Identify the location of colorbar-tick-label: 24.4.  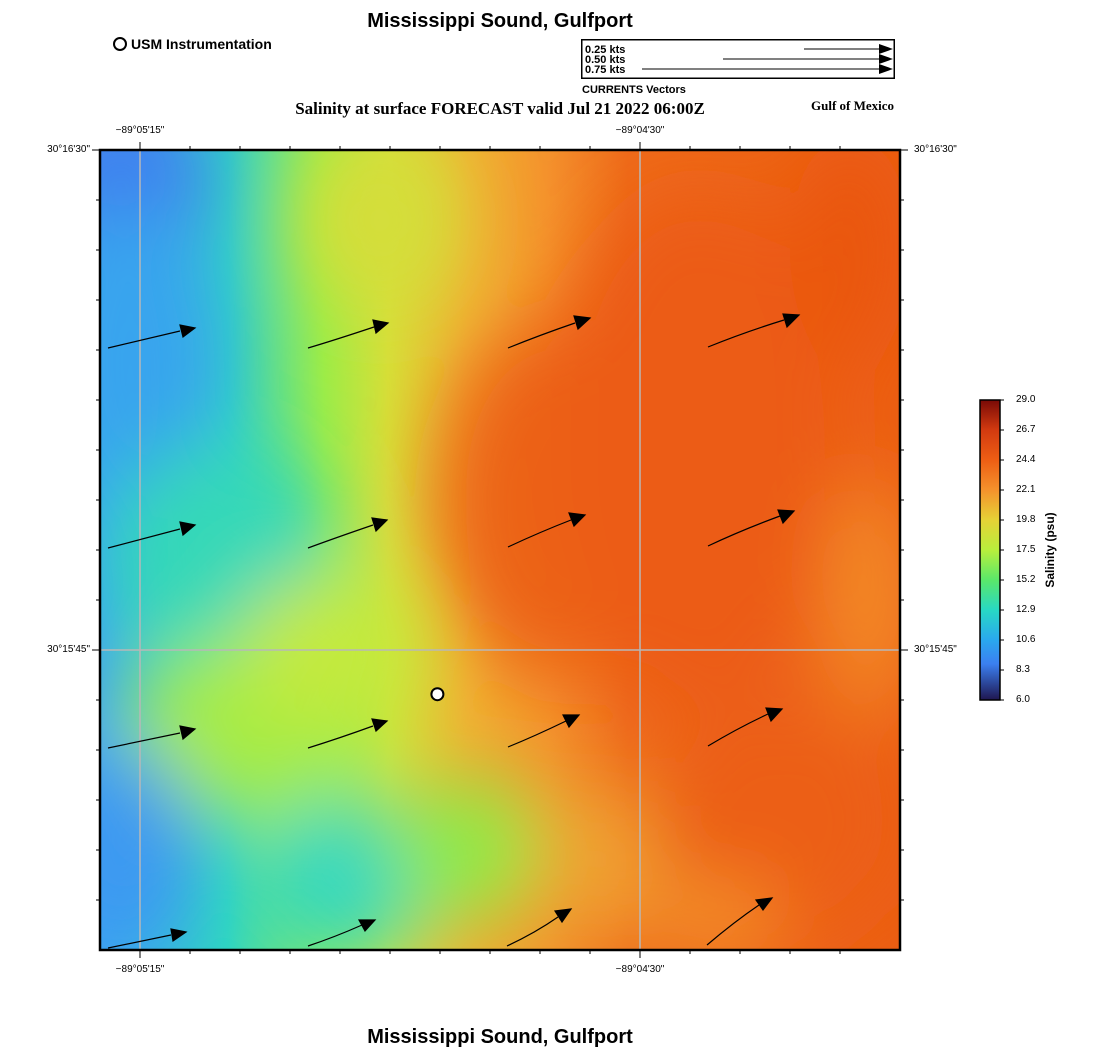
(1026, 459).